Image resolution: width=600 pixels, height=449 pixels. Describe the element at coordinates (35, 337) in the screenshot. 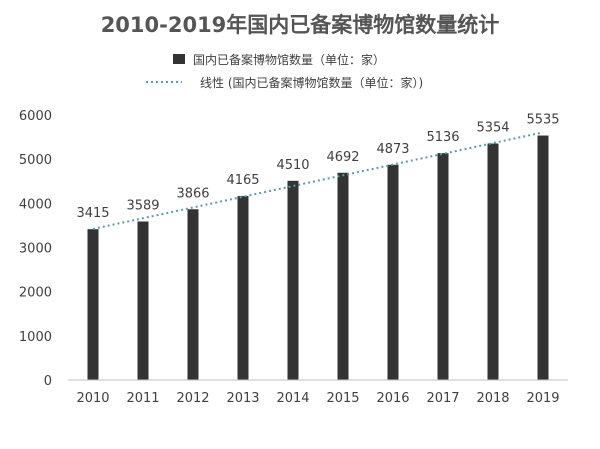

I see `y-tick-label: 1000` at that location.